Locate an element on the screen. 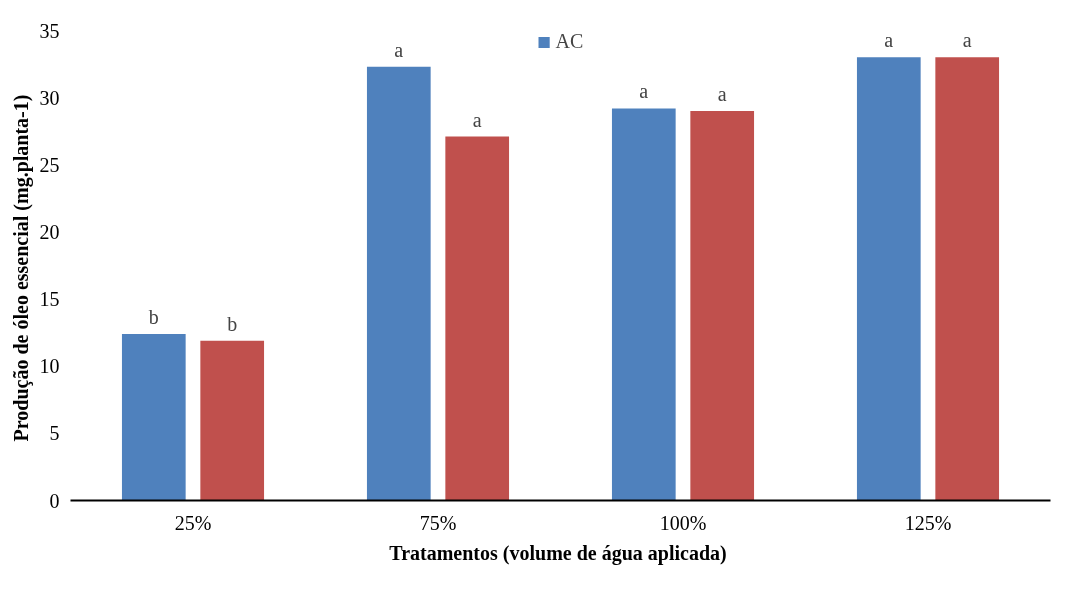  x-tick-label: 125% is located at coordinates (928, 522).